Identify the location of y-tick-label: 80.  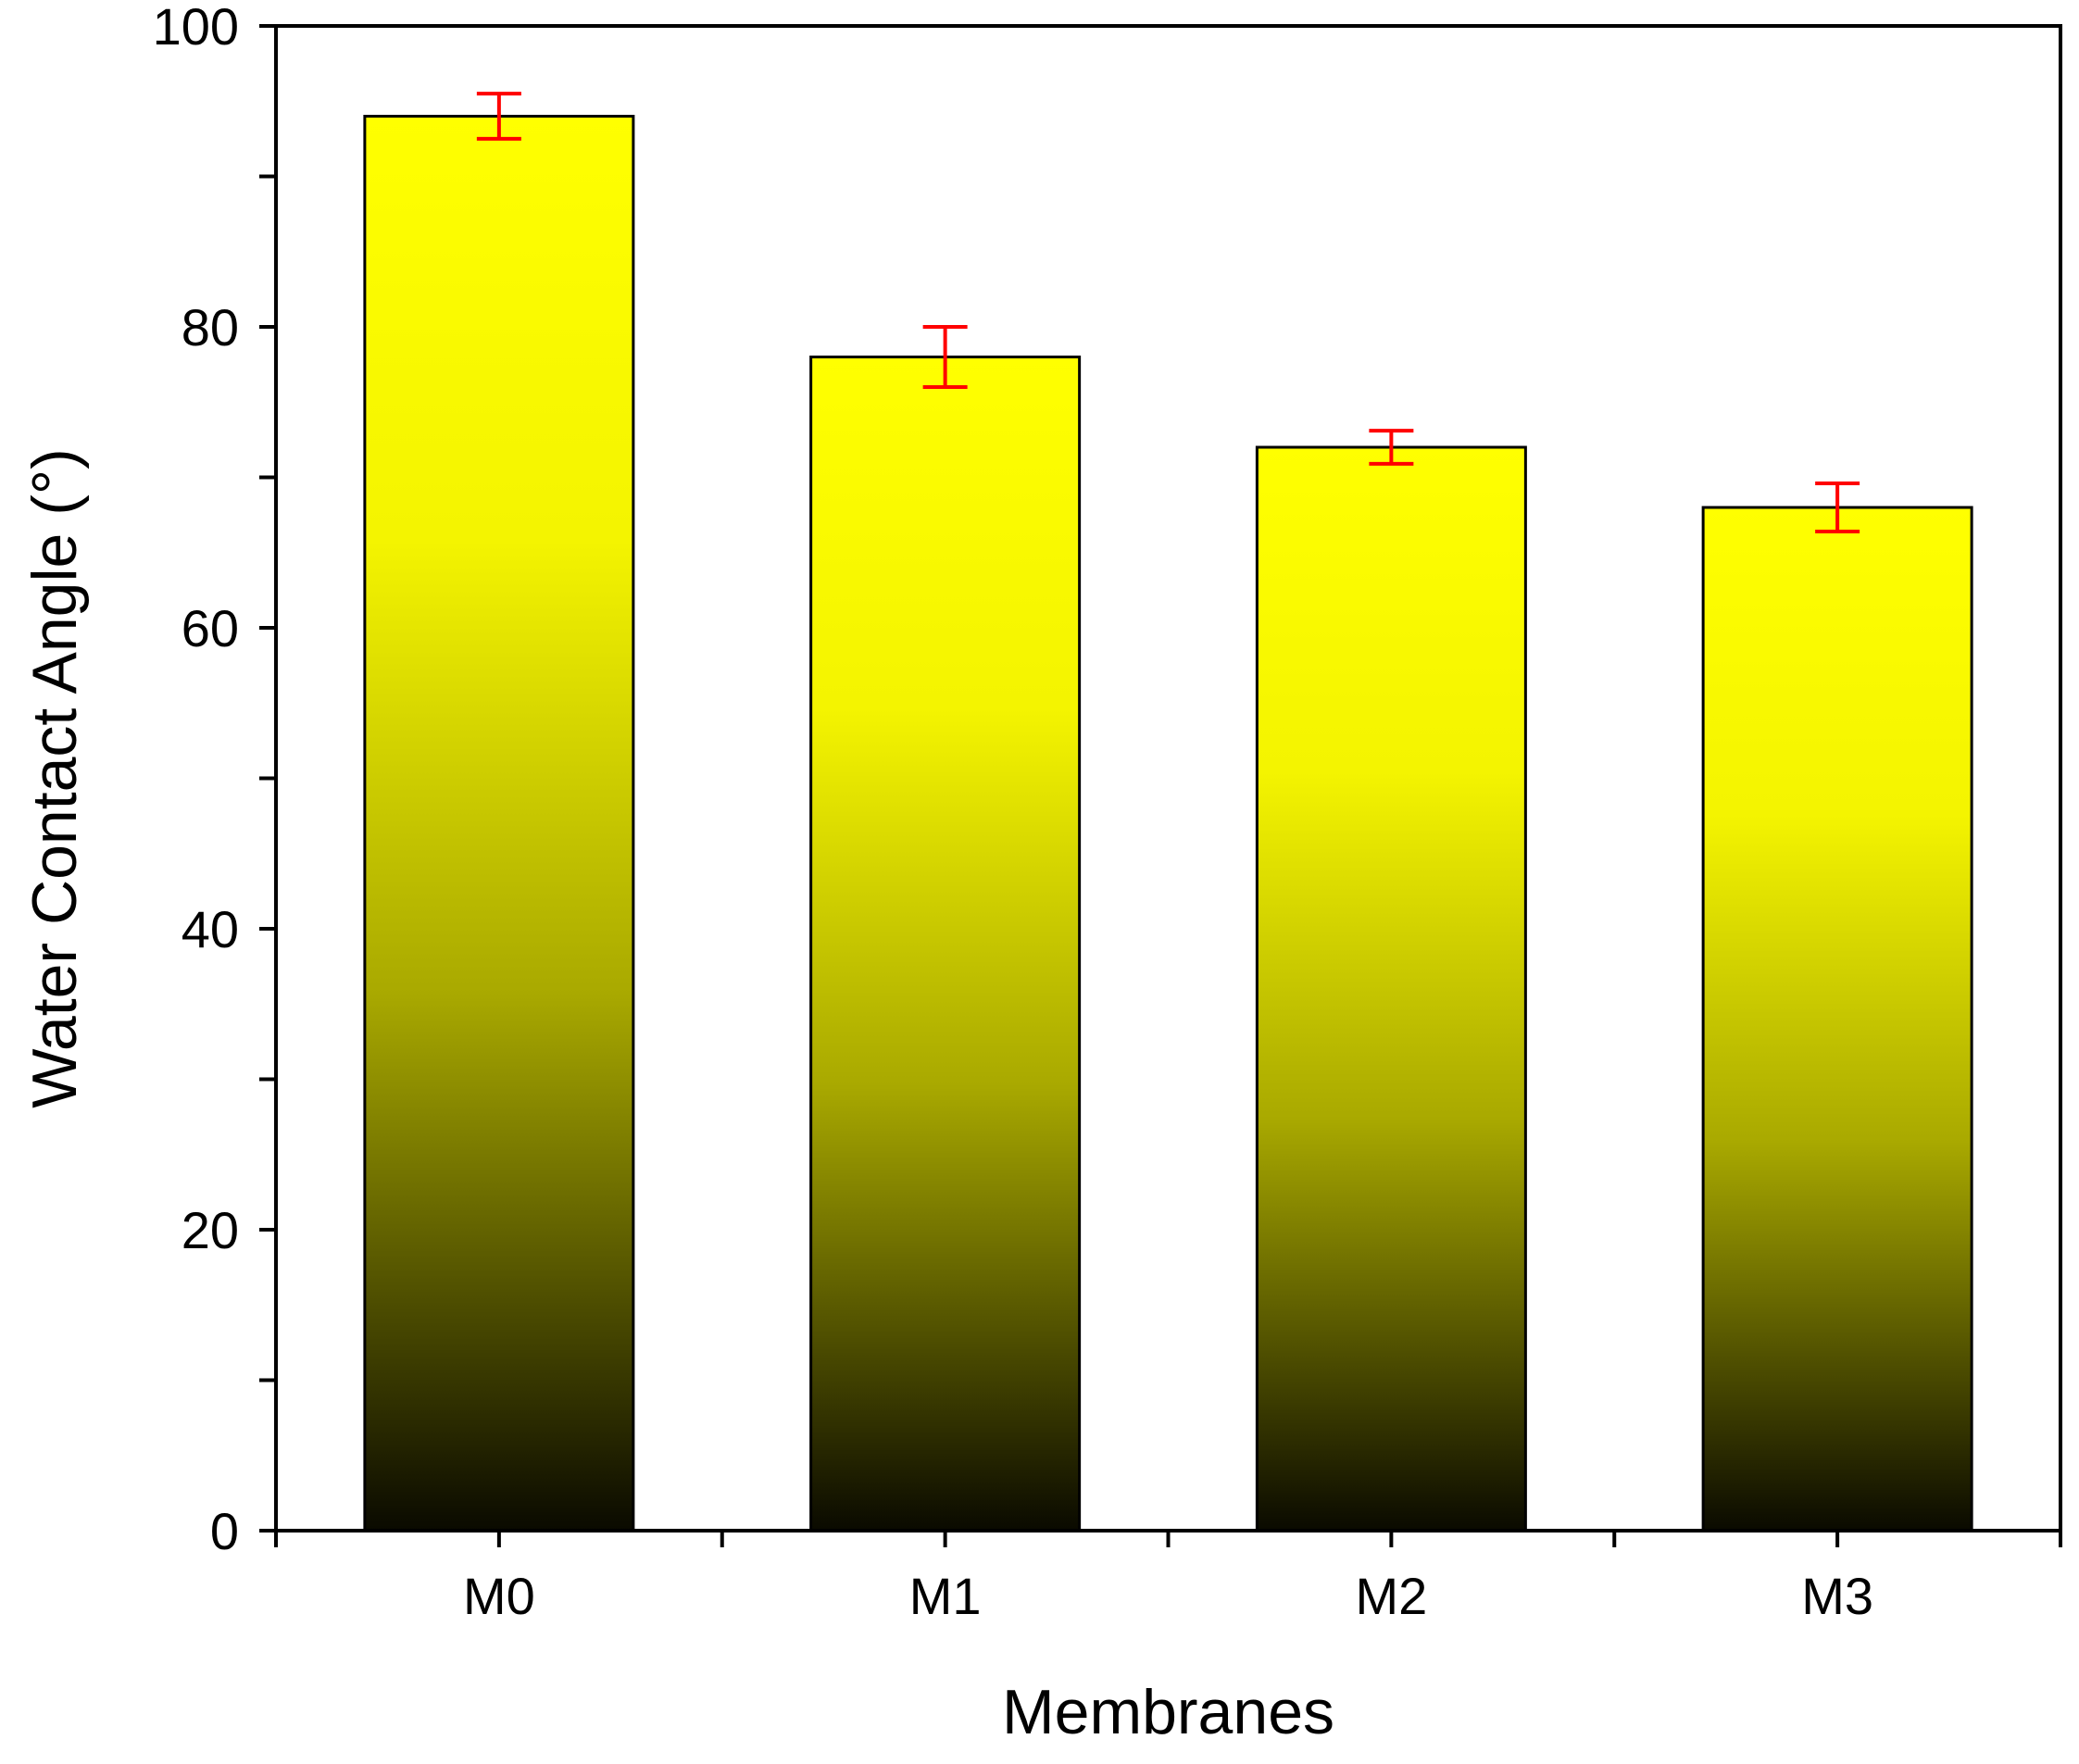
(211, 327).